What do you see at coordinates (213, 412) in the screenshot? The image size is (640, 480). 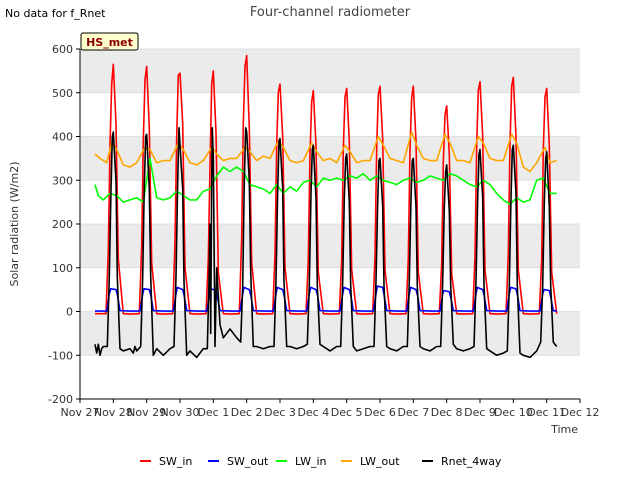 I see `x-tick-label: Dec 1` at bounding box center [213, 412].